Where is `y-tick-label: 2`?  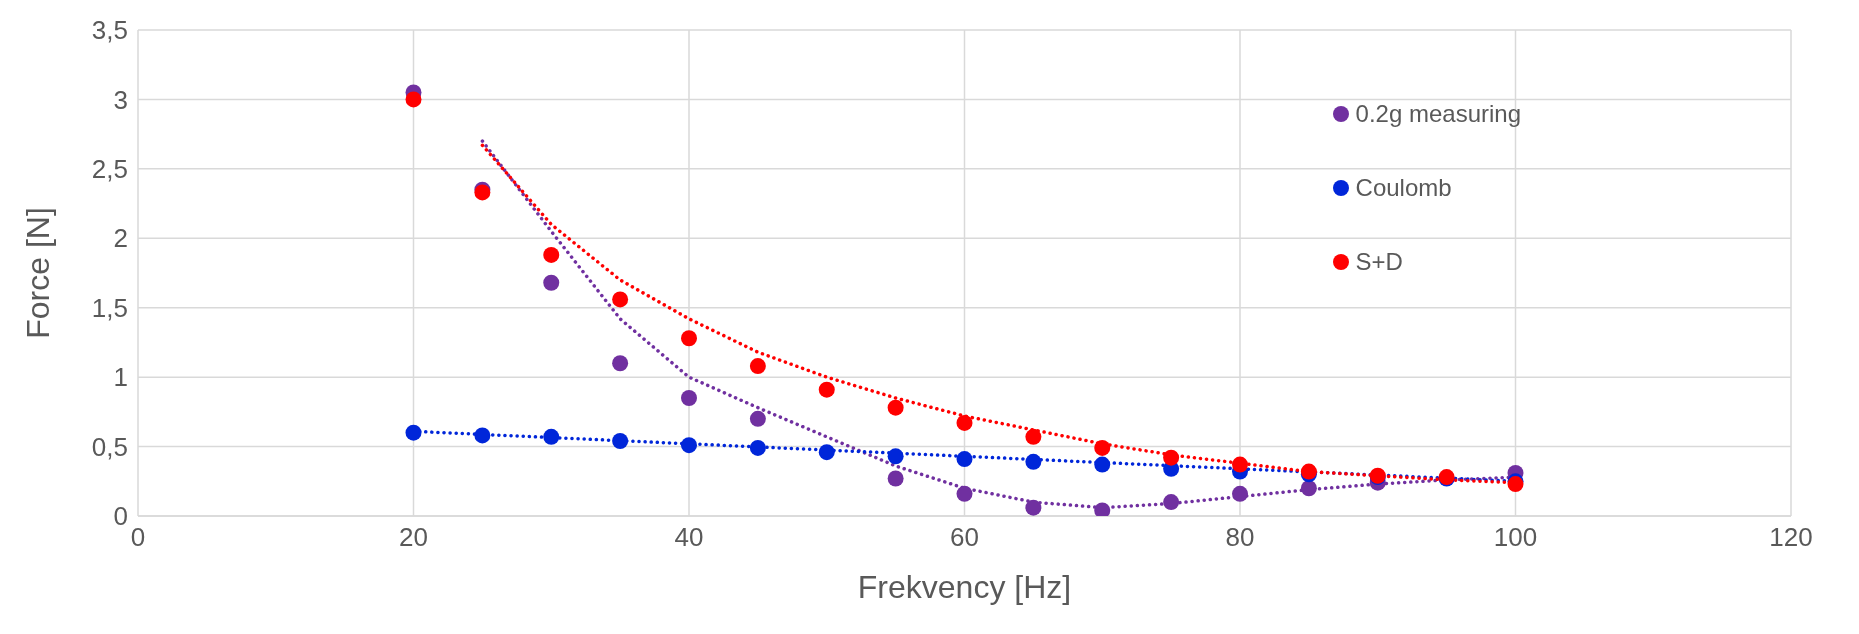
y-tick-label: 2 is located at coordinates (120, 238).